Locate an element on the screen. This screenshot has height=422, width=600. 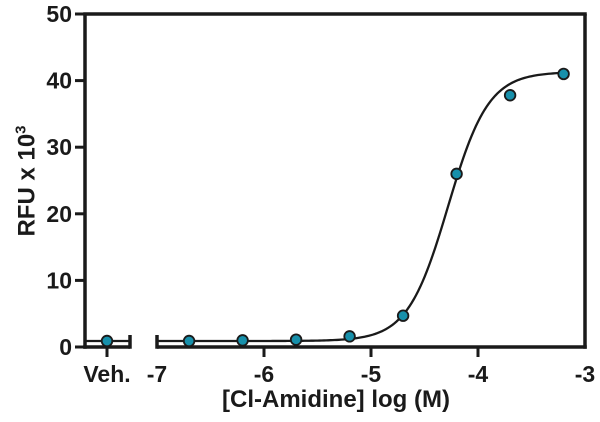
y-tick-label-30: 30 is located at coordinates (59, 147).